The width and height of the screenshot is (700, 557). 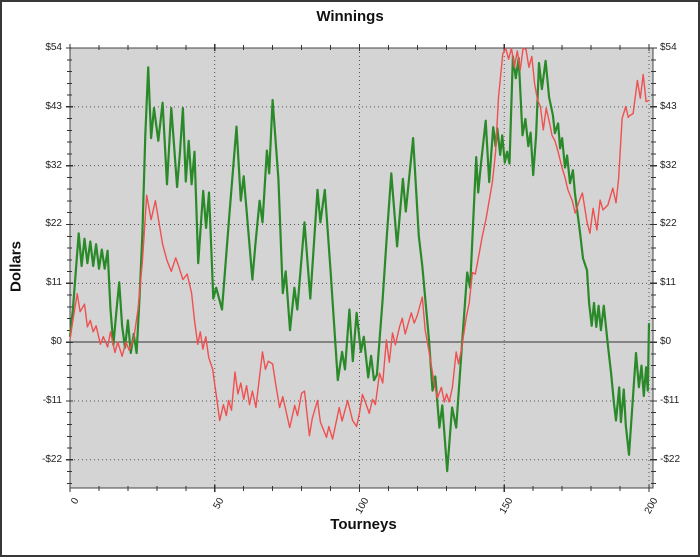 What do you see at coordinates (350, 16) in the screenshot?
I see `chart-title: Winnings` at bounding box center [350, 16].